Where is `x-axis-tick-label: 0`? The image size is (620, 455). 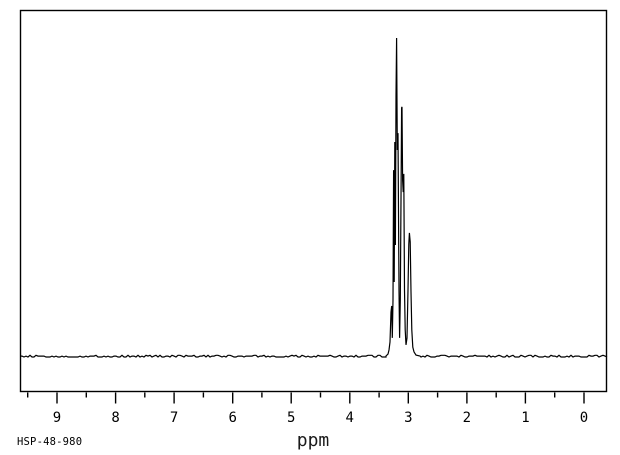
x-axis-tick-label: 0 is located at coordinates (584, 418).